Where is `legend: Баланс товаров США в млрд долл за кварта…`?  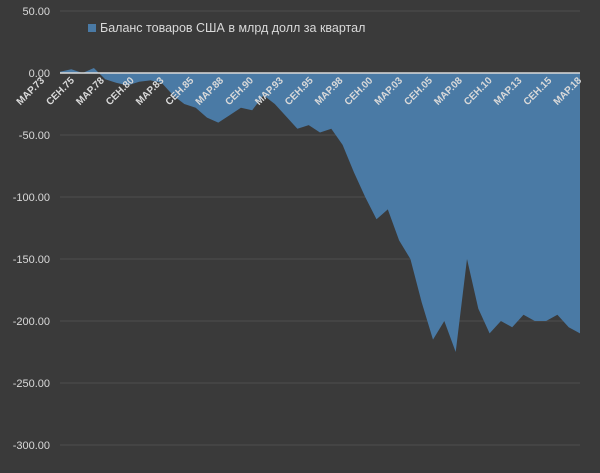 legend: Баланс товаров США в млрд долл за кварта… is located at coordinates (226, 28).